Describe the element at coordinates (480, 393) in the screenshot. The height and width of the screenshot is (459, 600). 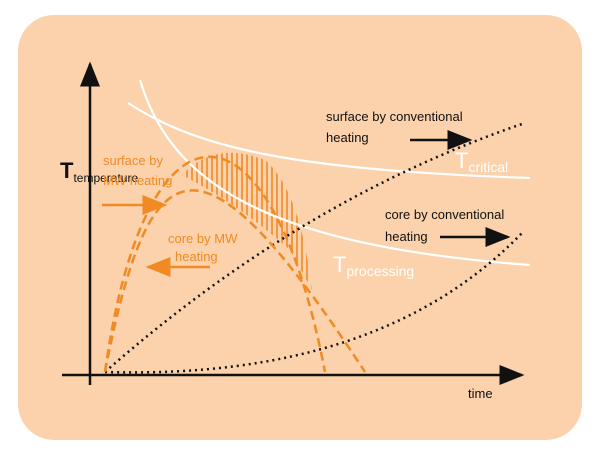
I see `x-axis-label: time` at that location.